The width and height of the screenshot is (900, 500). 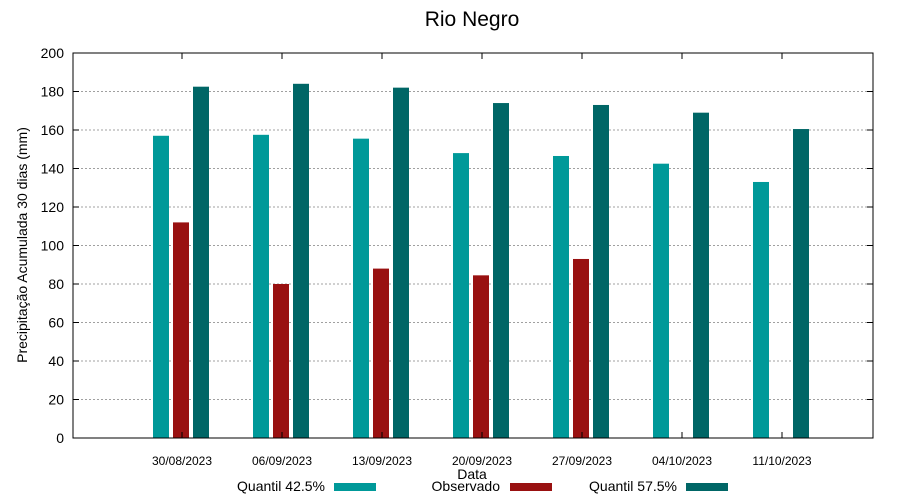 I want to click on y-tick-label: 140, so click(x=53, y=169).